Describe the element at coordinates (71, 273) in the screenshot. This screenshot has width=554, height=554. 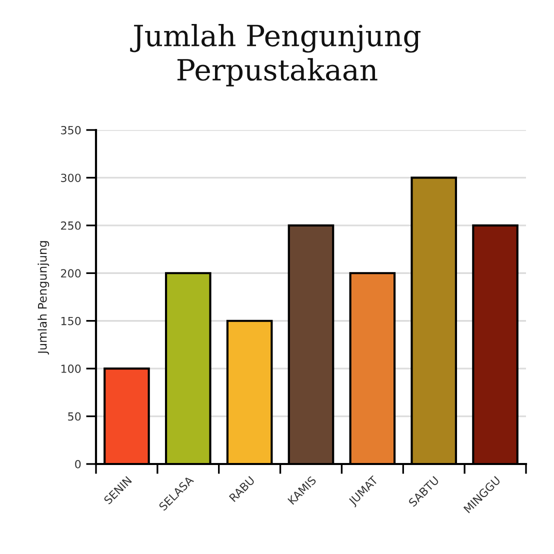
I see `y-tick-label: 200` at that location.